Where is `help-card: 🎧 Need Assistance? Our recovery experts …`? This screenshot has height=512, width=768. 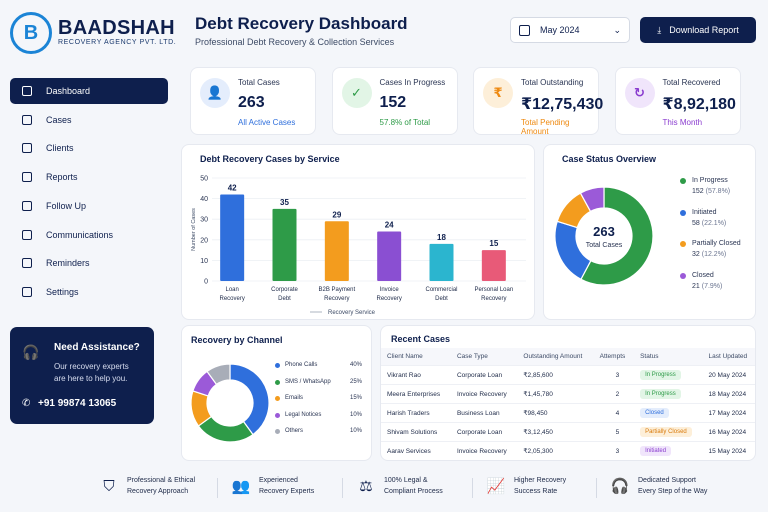
help-card: 🎧 Need Assistance? Our recovery experts … is located at coordinates (82, 375).